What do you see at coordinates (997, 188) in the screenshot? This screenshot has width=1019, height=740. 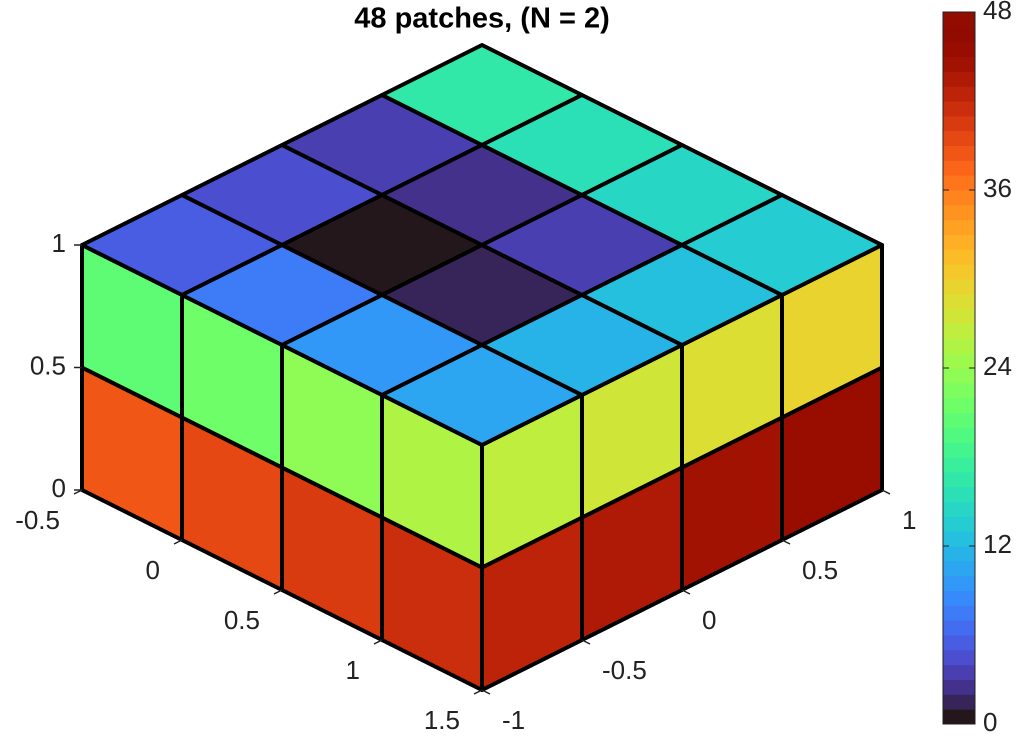 I see `colorbar-tick-label: 36` at bounding box center [997, 188].